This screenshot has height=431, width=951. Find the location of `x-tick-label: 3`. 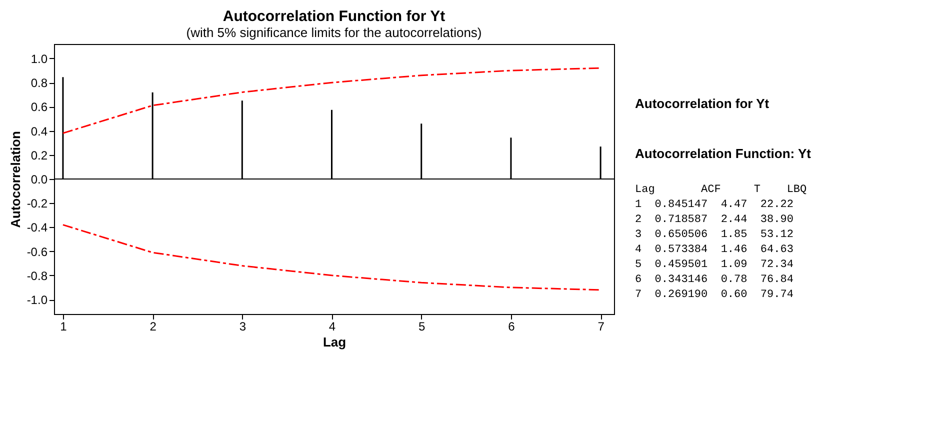

x-tick-label: 3 is located at coordinates (242, 327).